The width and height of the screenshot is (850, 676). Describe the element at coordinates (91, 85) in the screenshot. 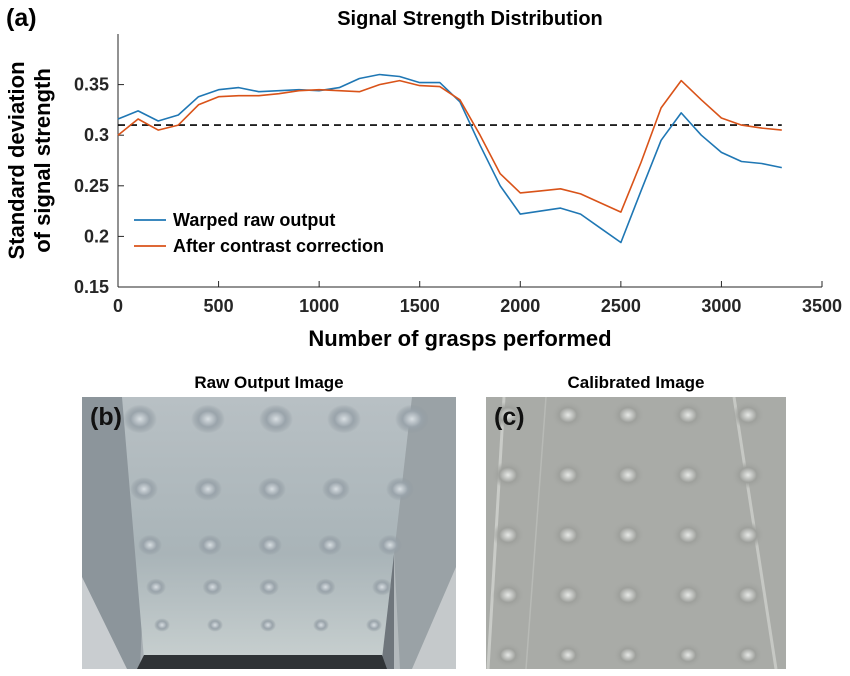

I see `y-tick-label: 0.35` at that location.